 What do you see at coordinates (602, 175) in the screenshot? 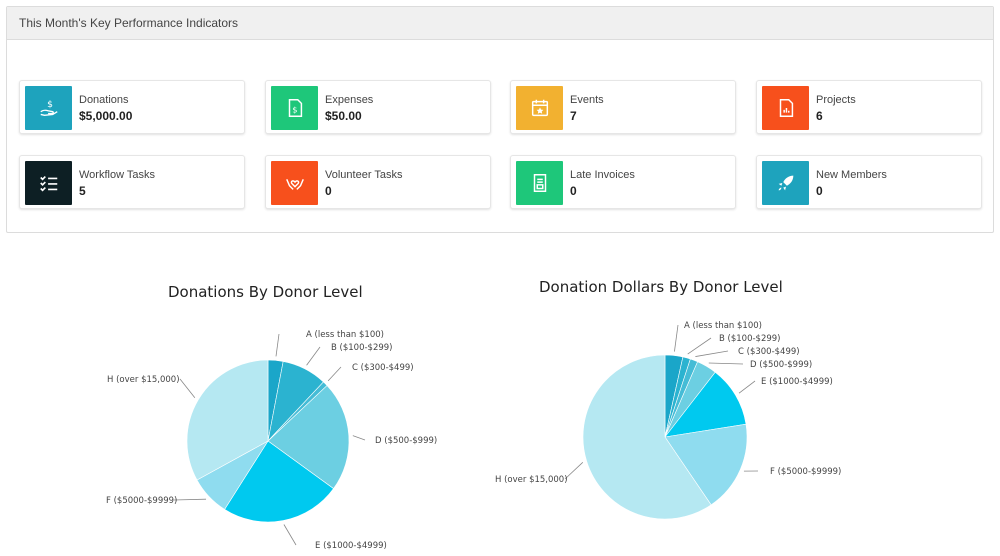
I see `kpi-label: Late Invoices` at bounding box center [602, 175].